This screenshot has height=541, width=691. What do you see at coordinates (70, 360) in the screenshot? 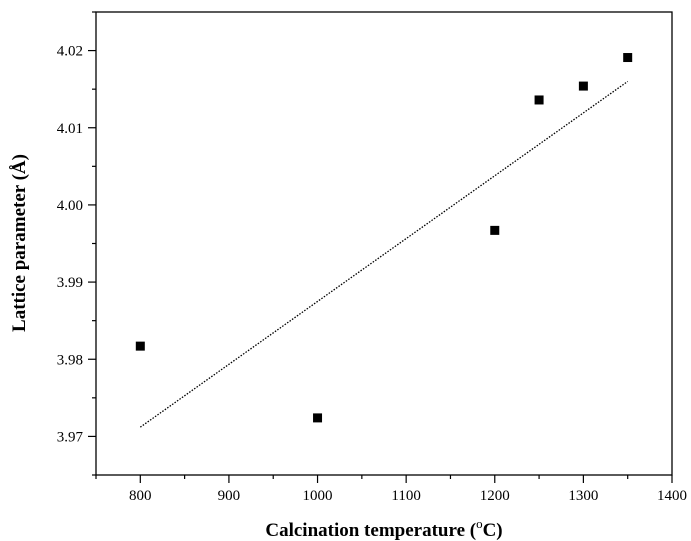
I see `y-tick-label: 3.98` at bounding box center [70, 360].